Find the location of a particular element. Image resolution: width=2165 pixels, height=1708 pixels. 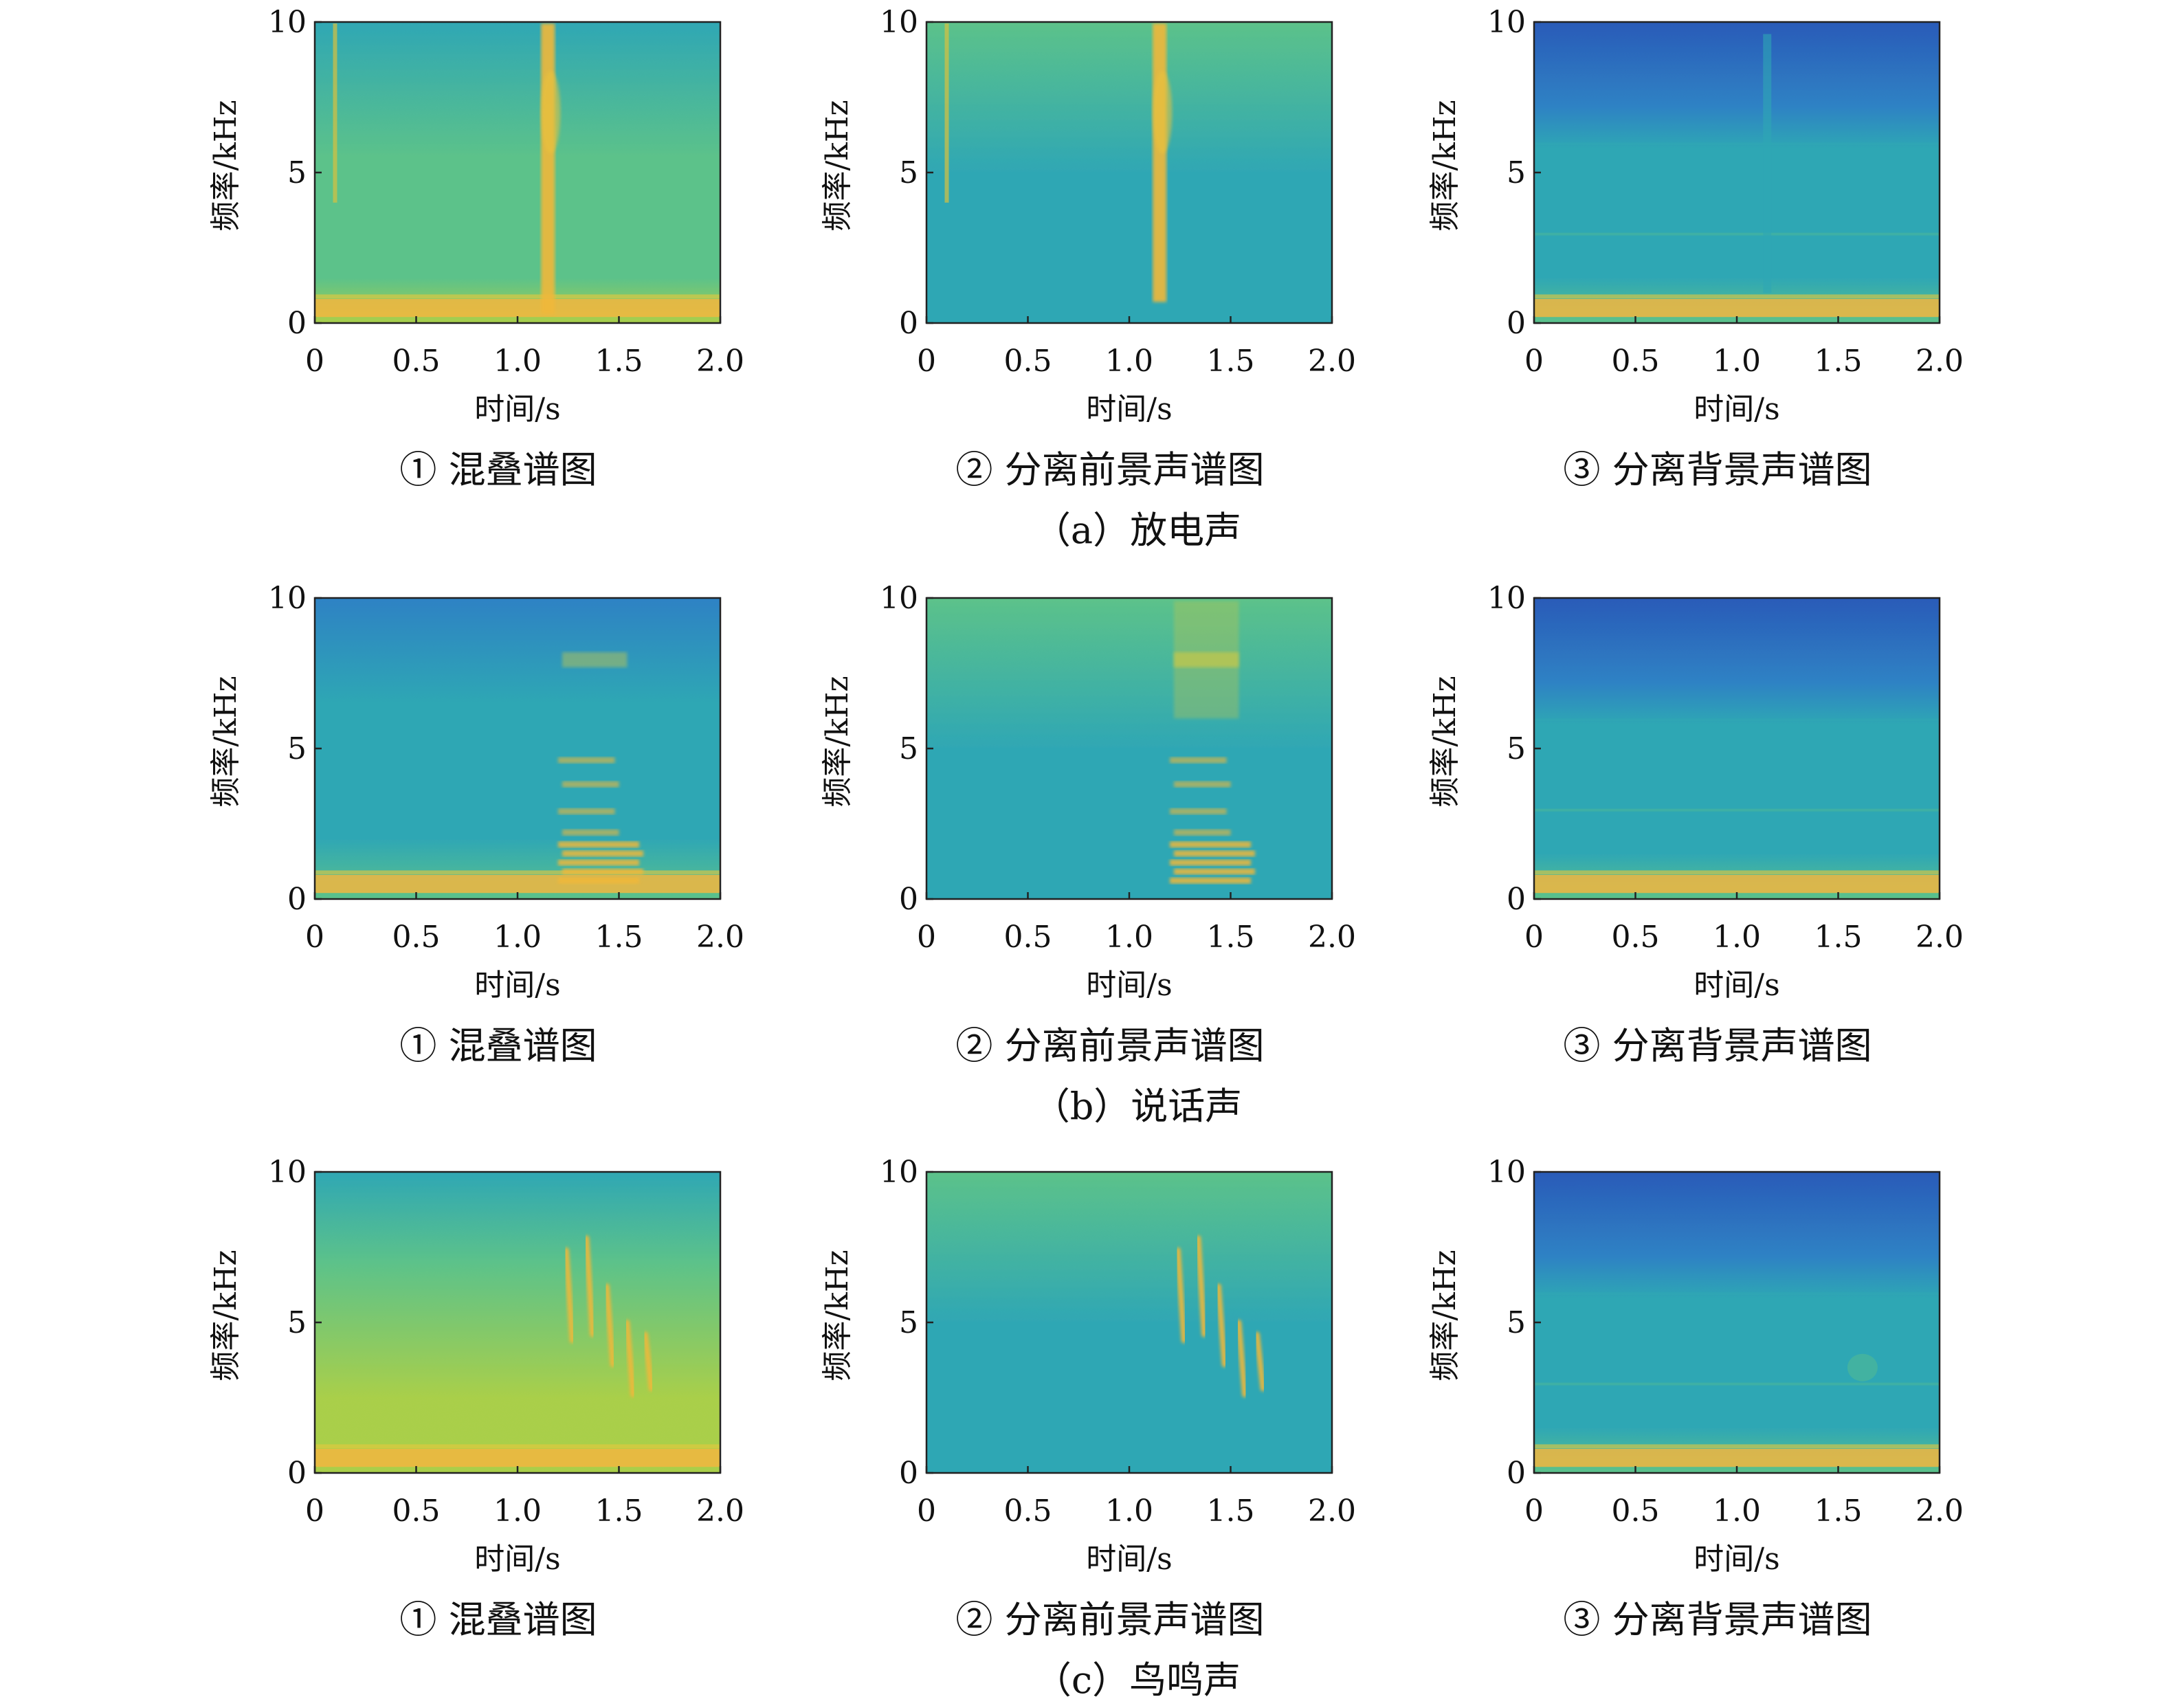

row-caption: （b）说话声 is located at coordinates (1138, 1106).